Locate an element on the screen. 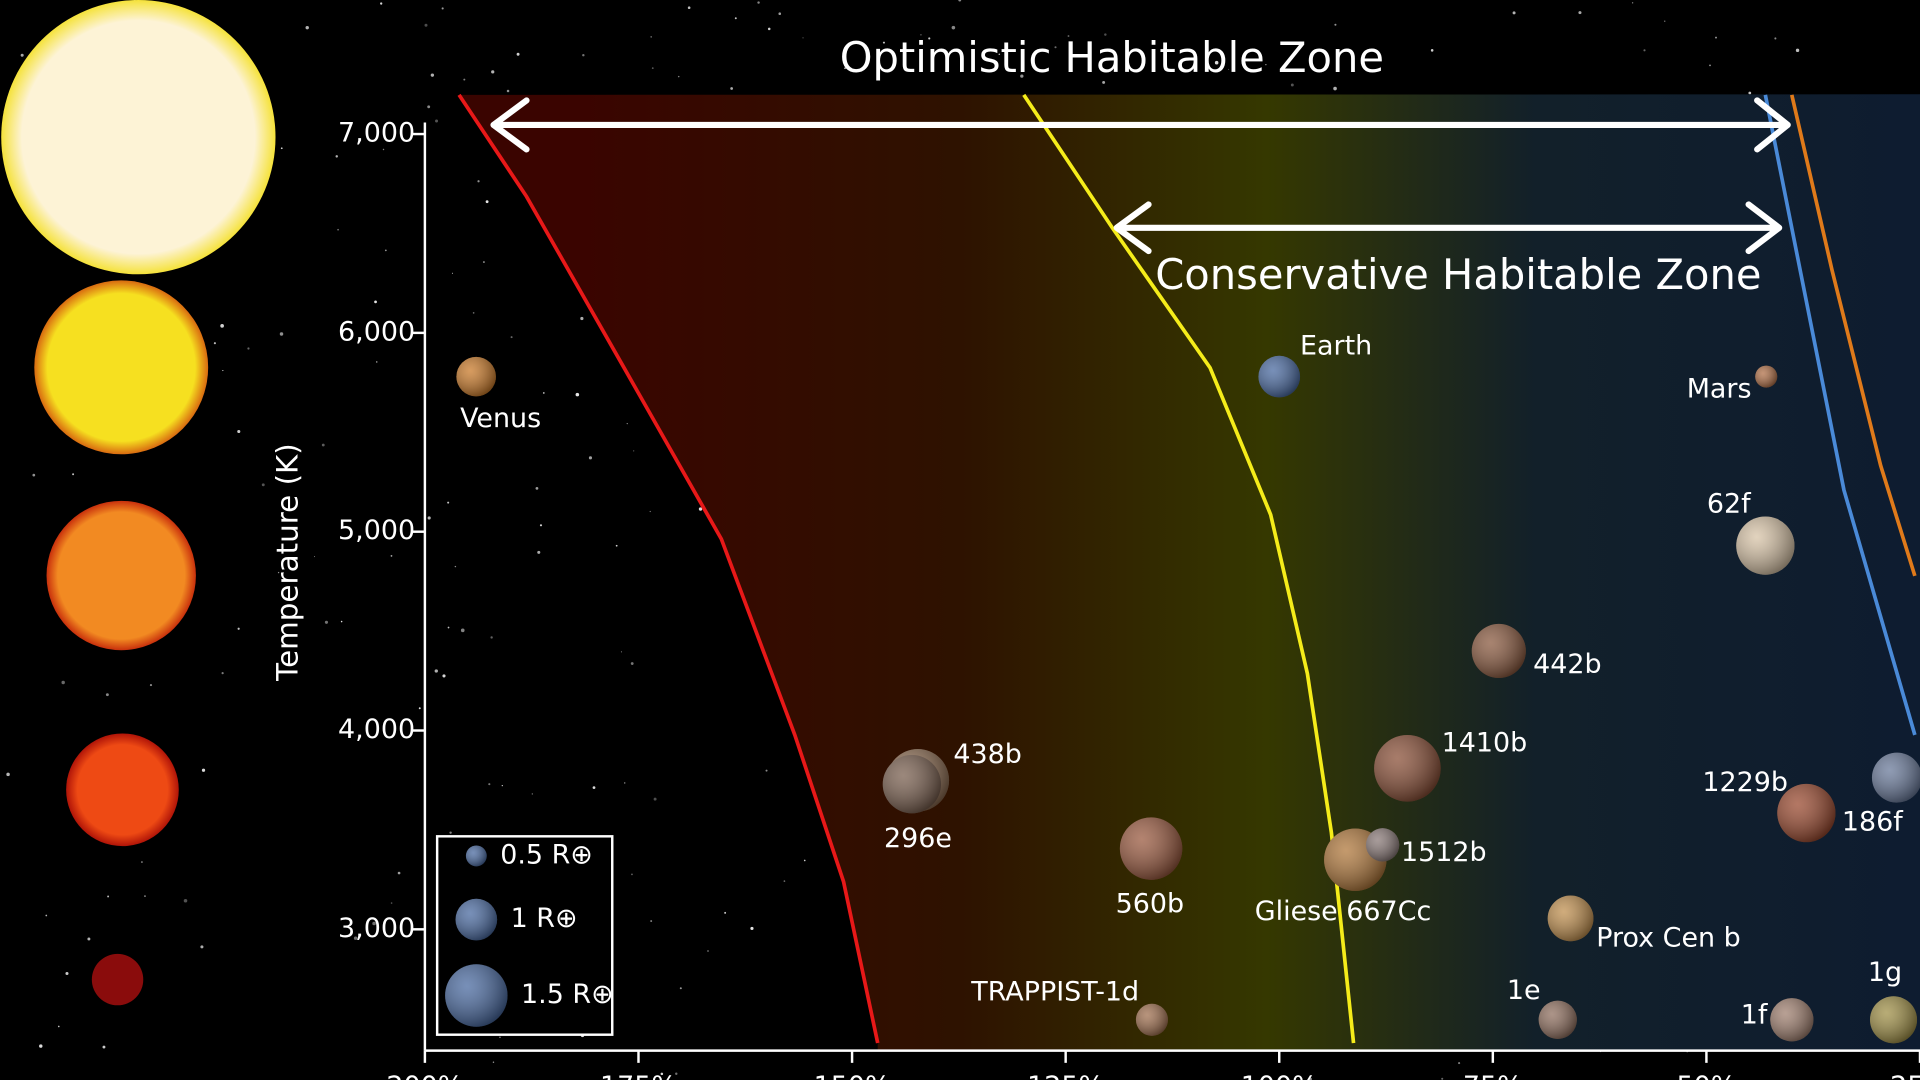 The image size is (1920, 1080). y-axis-label: Temperature (K) is located at coordinates (287, 562).